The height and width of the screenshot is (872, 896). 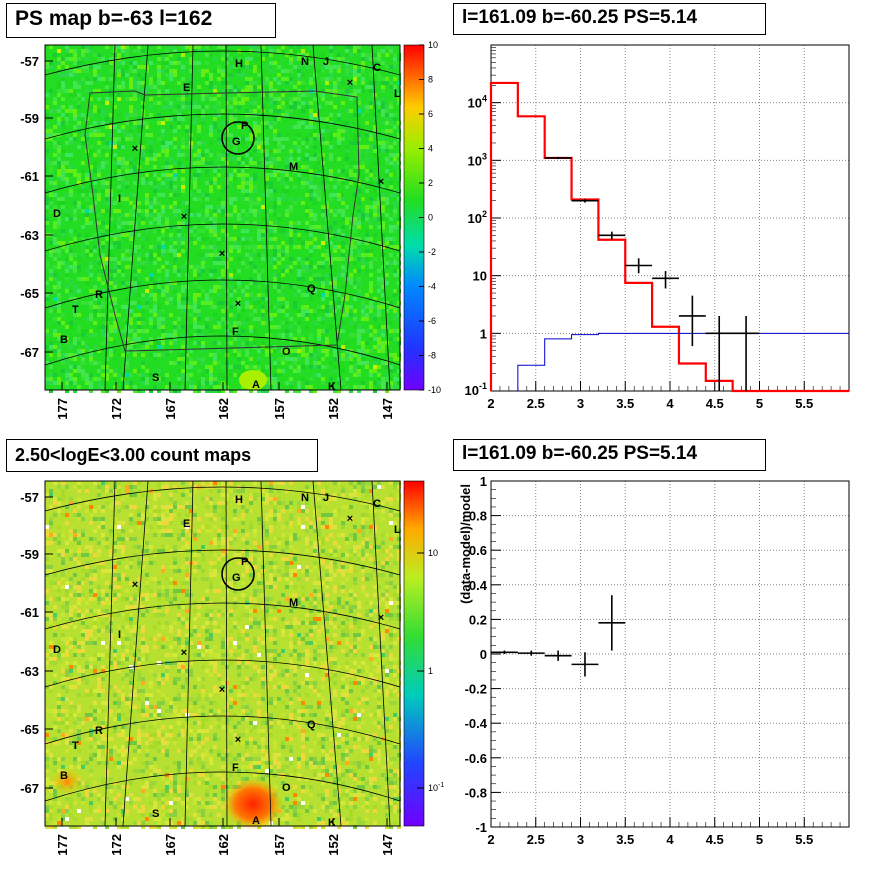 I want to click on parallel-line, so click(x=222, y=350).